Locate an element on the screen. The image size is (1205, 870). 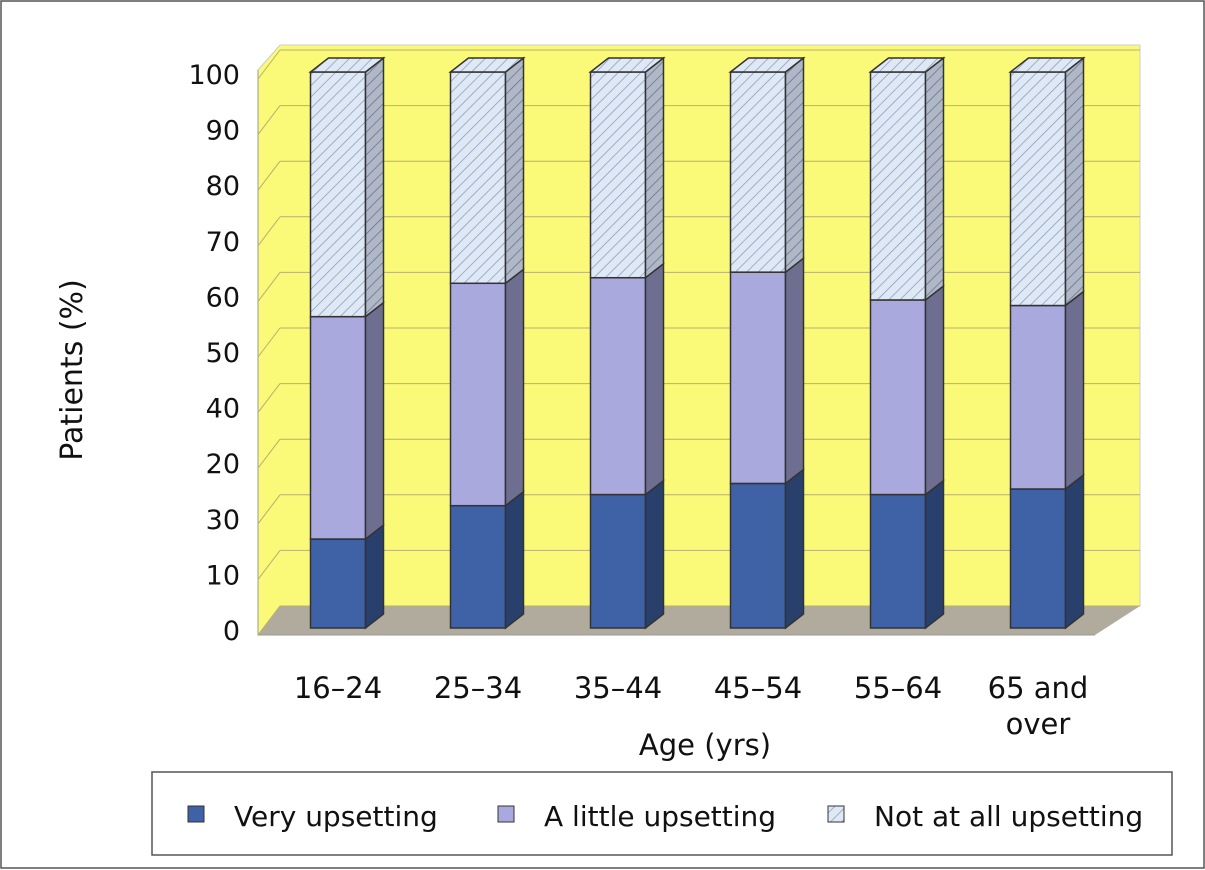
y-tick-label: 30 is located at coordinates (223, 520).